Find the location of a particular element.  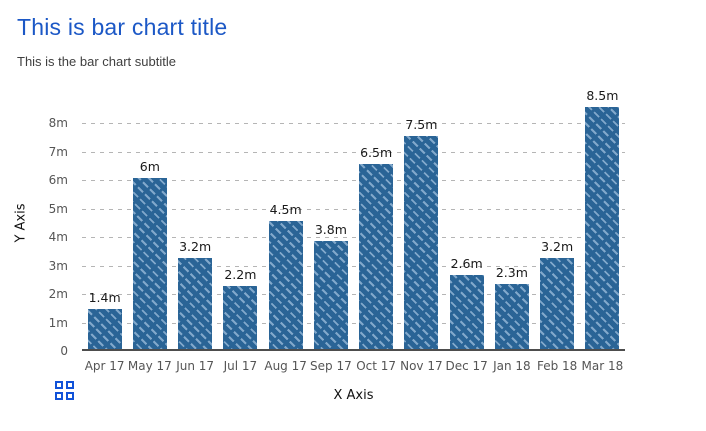

chart-title: This is bar chart title is located at coordinates (122, 27).